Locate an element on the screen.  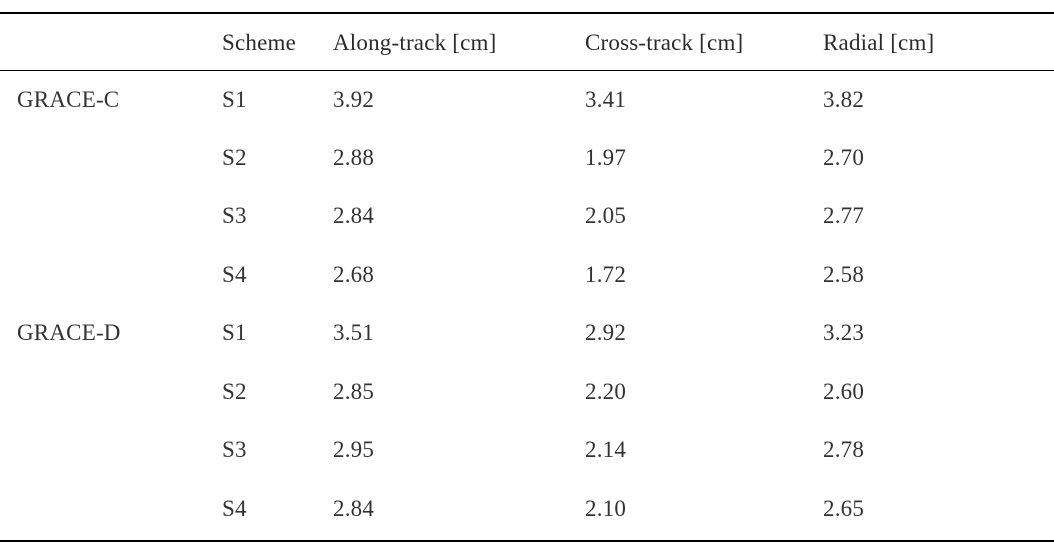
cross-track-cell: 2.92 is located at coordinates (606, 332).